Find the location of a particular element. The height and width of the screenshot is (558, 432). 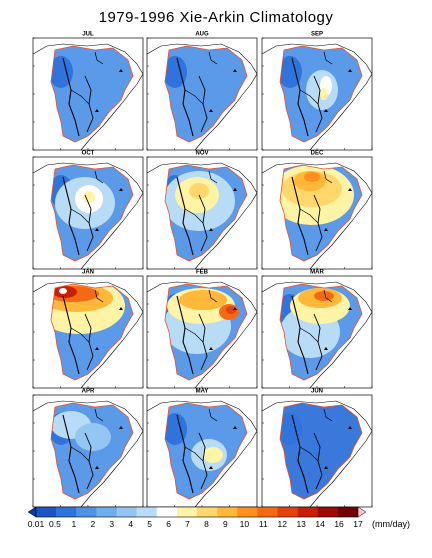

panel-month-label: MAR is located at coordinates (317, 273).